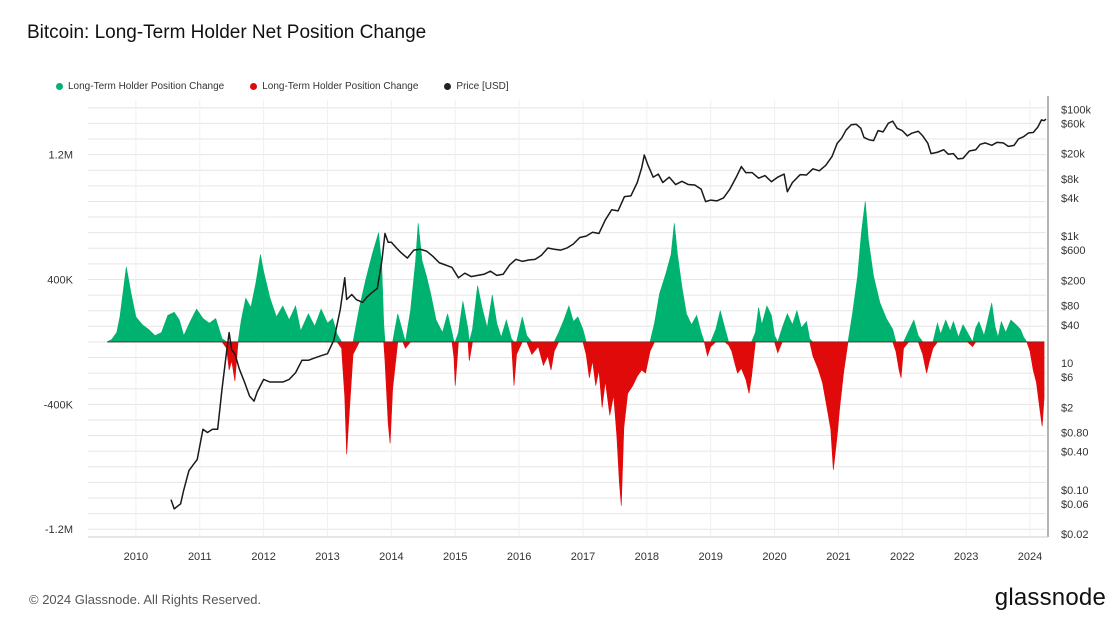  I want to click on legend-item-price: Price [USD], so click(476, 86).